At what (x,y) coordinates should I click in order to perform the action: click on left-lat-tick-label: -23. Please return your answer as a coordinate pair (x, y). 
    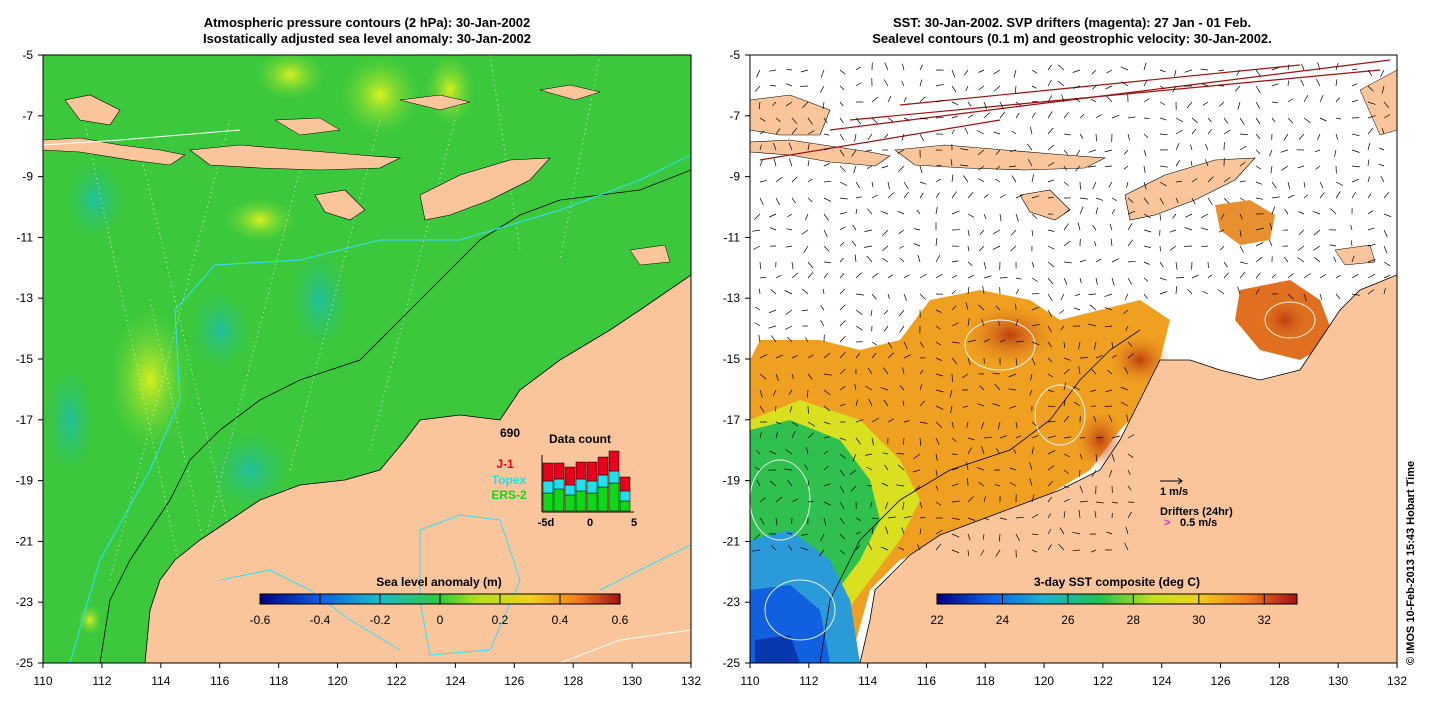
    Looking at the image, I should click on (25, 602).